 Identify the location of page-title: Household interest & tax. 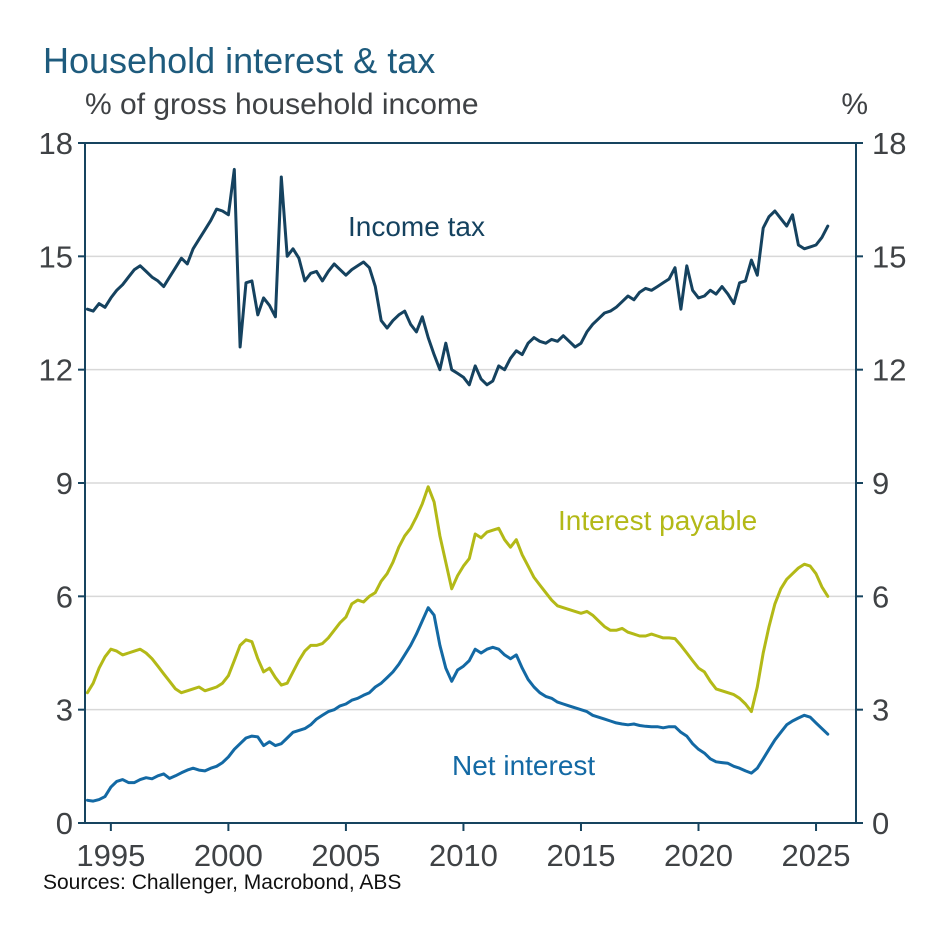
(239, 60).